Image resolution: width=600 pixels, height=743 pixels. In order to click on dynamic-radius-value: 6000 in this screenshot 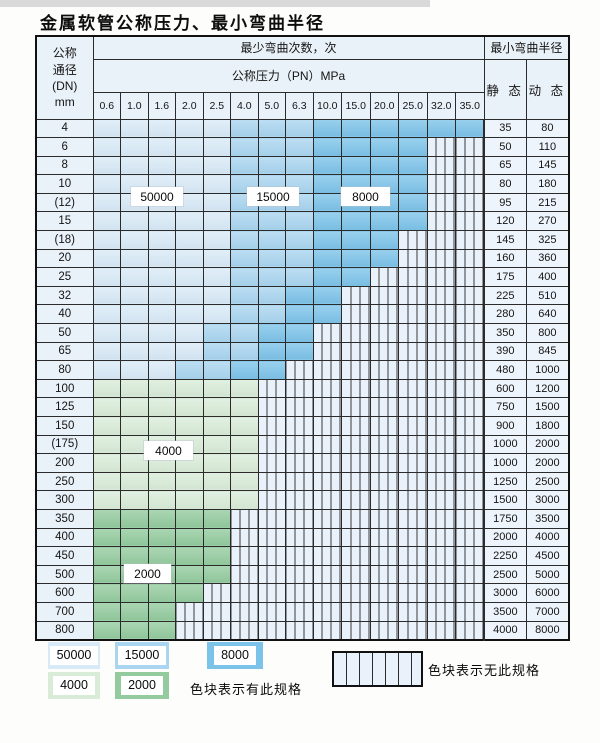, I will do `click(547, 593)`.